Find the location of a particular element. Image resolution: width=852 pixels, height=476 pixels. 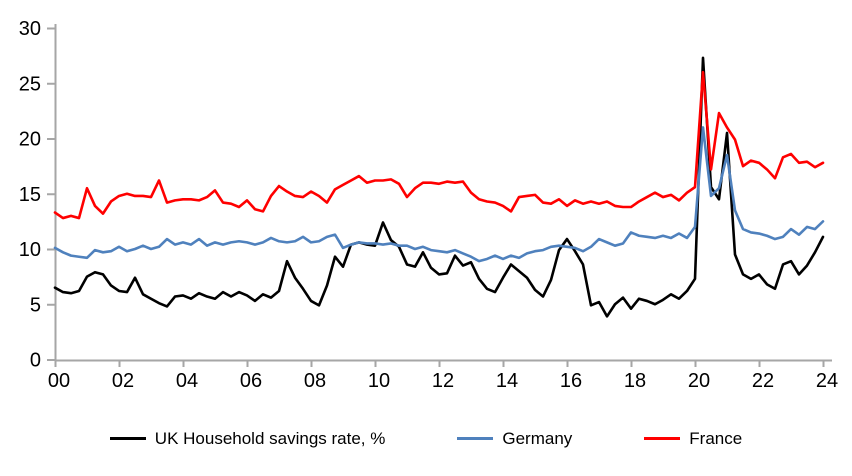

x-tick-label: 12 is located at coordinates (443, 381).